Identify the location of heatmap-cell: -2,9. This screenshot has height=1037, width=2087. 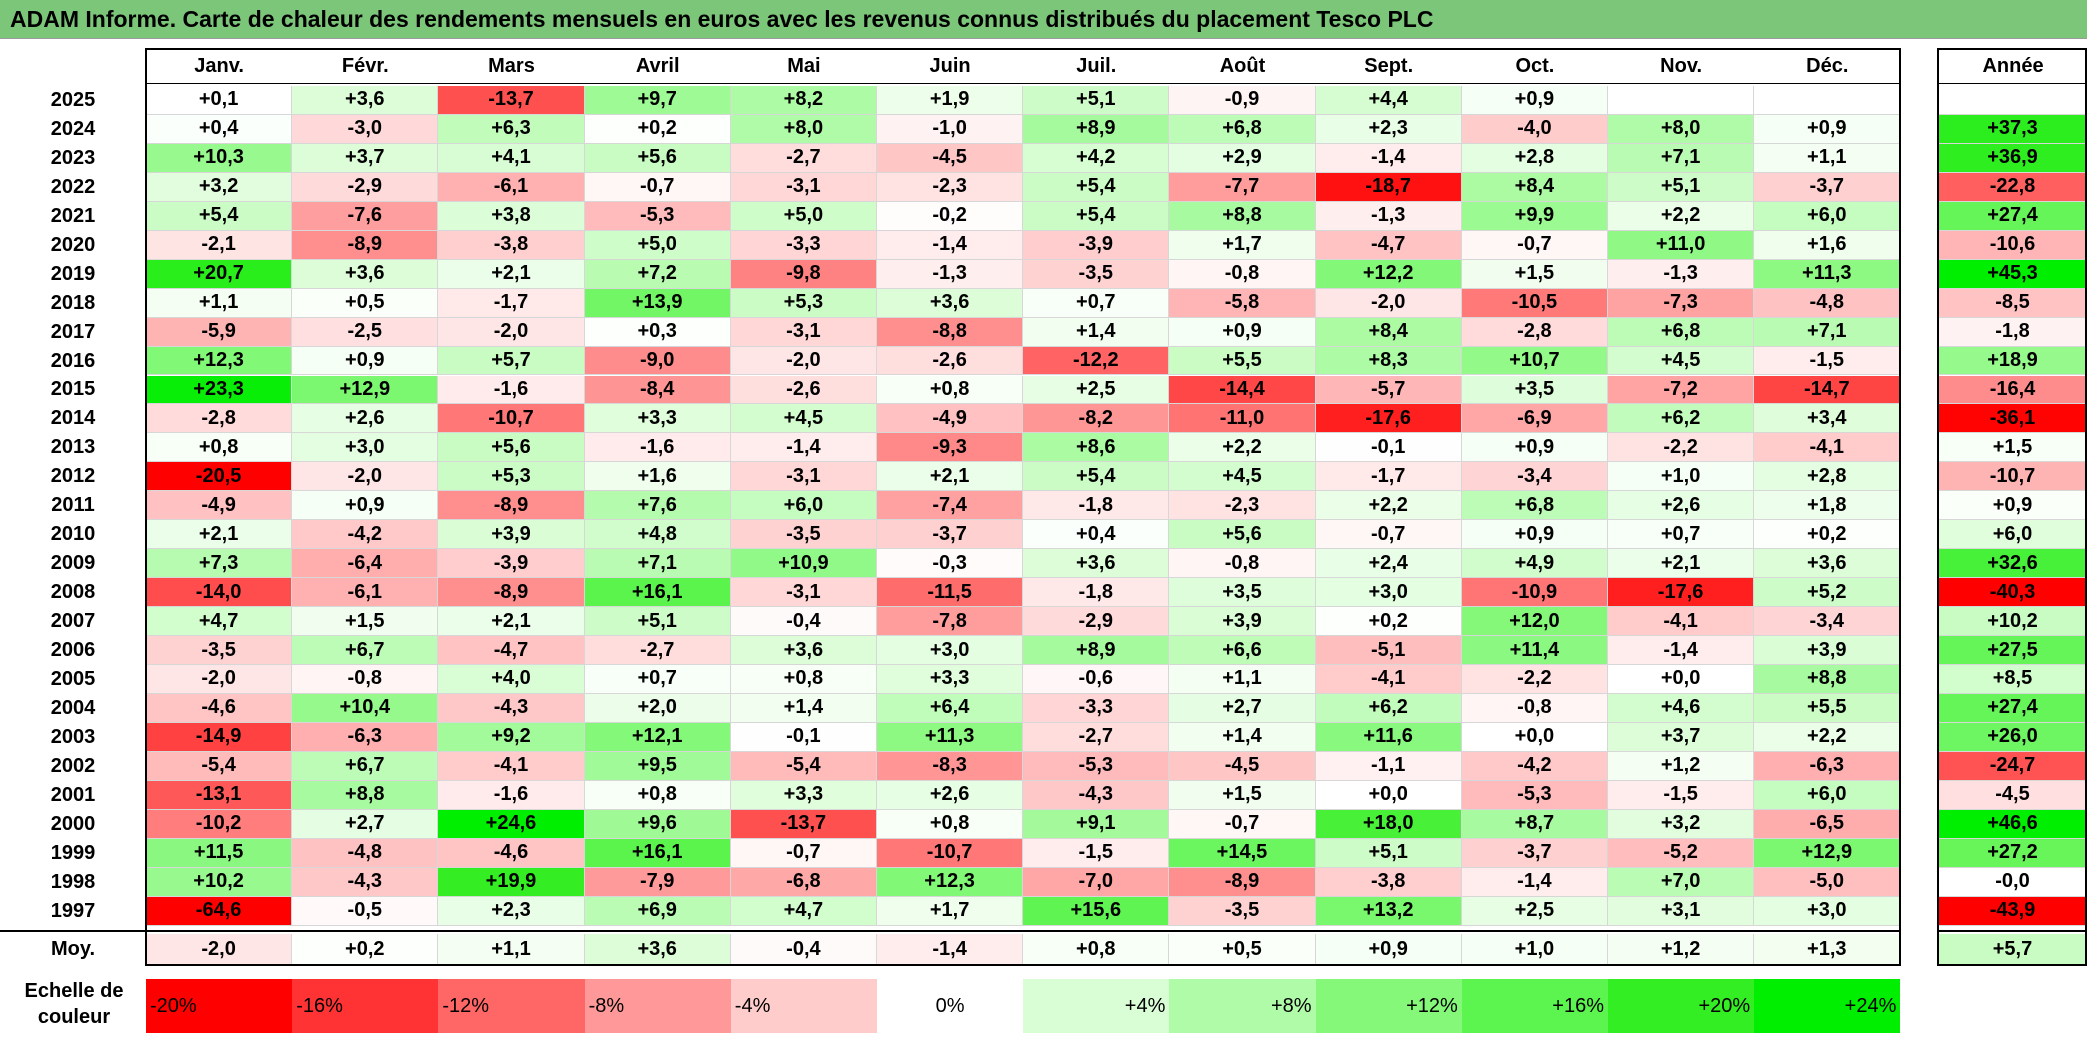
(365, 187).